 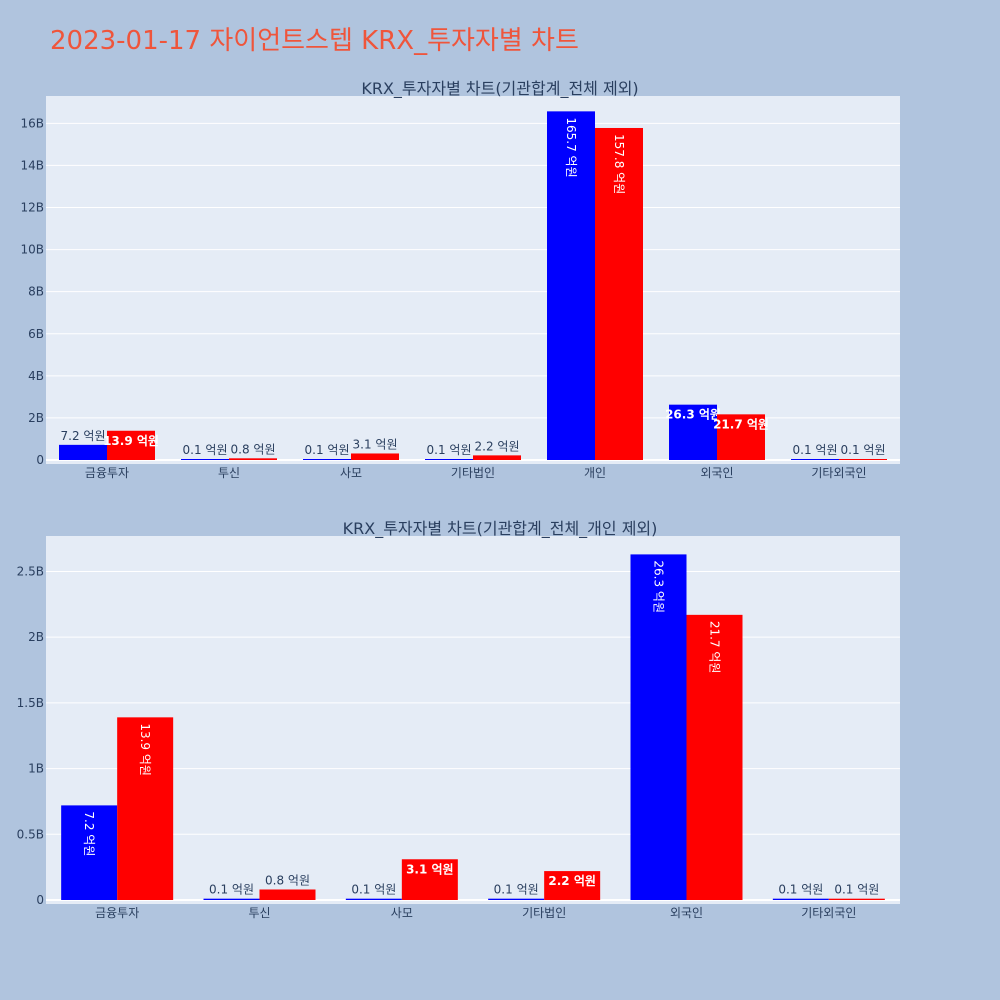 I want to click on bar-value-label: 157.8 억원, so click(x=619, y=164).